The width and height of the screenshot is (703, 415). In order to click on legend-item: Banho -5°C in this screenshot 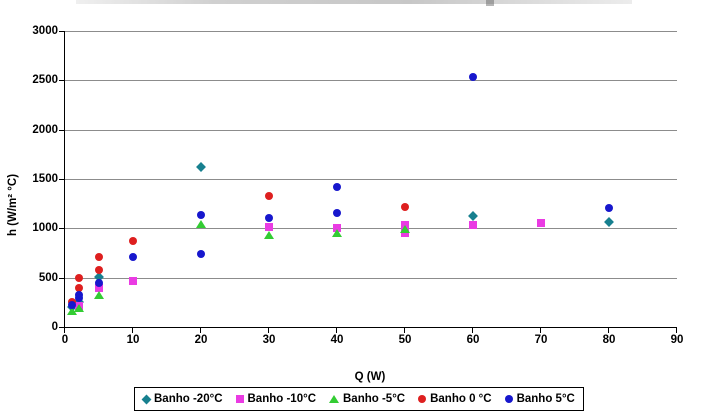, I will do `click(367, 399)`.